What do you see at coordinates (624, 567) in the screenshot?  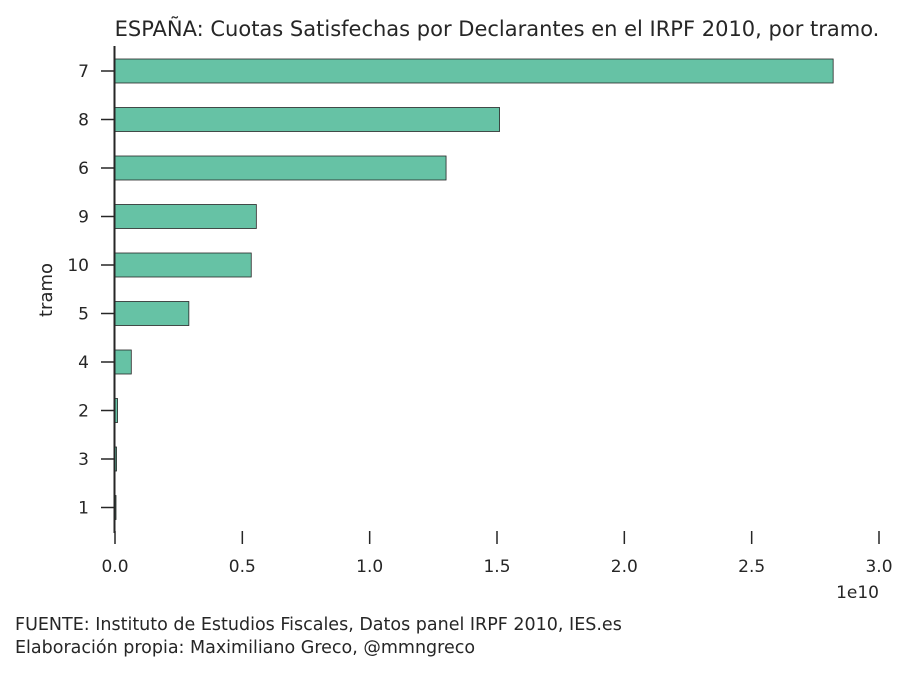 I see `x-tick-label: 2.0` at bounding box center [624, 567].